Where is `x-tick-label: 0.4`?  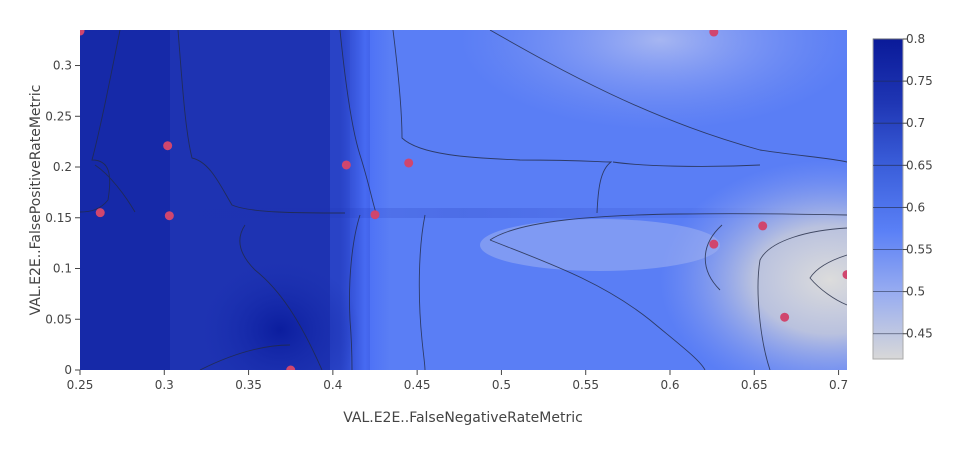 x-tick-label: 0.4 is located at coordinates (332, 385).